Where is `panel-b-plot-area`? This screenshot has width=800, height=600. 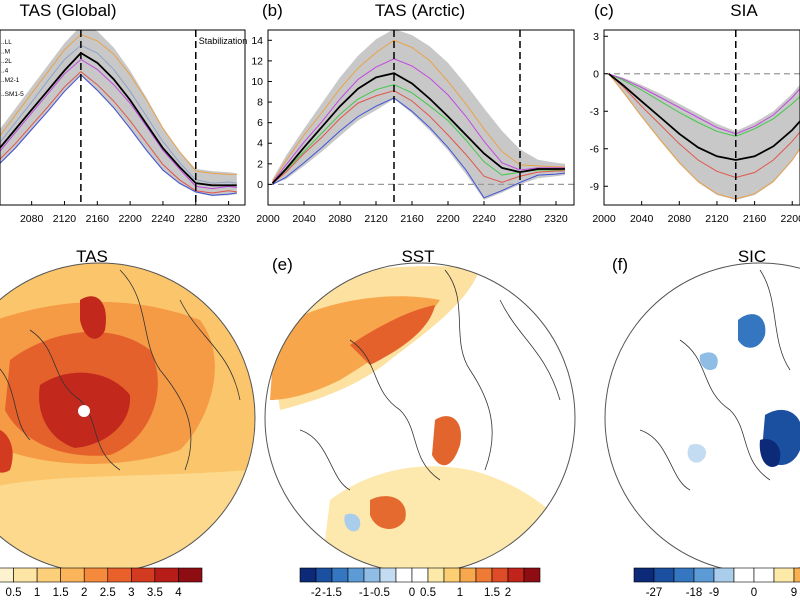 panel-b-plot-area is located at coordinates (421, 117).